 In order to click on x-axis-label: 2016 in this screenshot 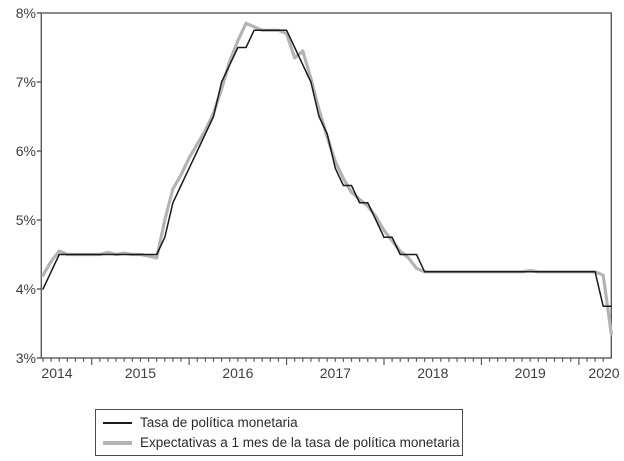, I will do `click(238, 373)`.